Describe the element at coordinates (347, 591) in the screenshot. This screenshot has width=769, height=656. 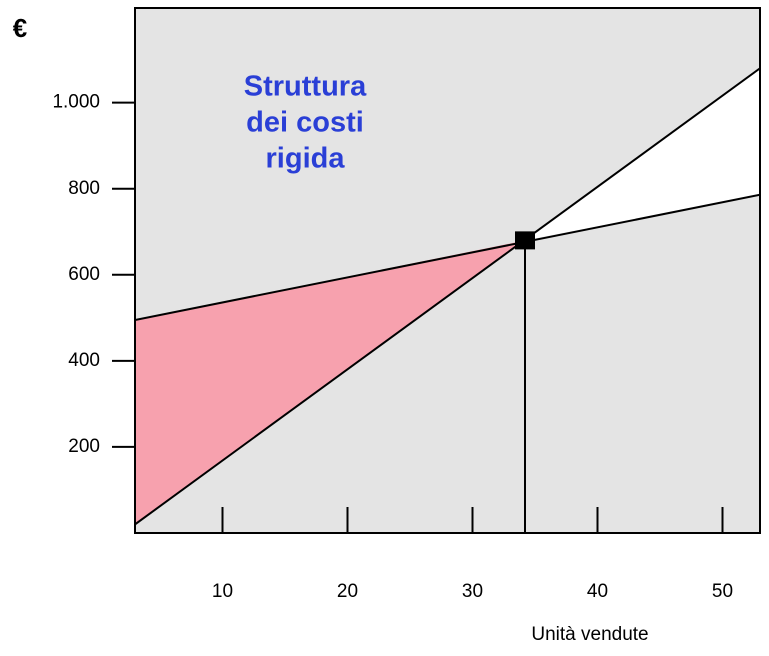
I see `x-tick-label: 20` at that location.